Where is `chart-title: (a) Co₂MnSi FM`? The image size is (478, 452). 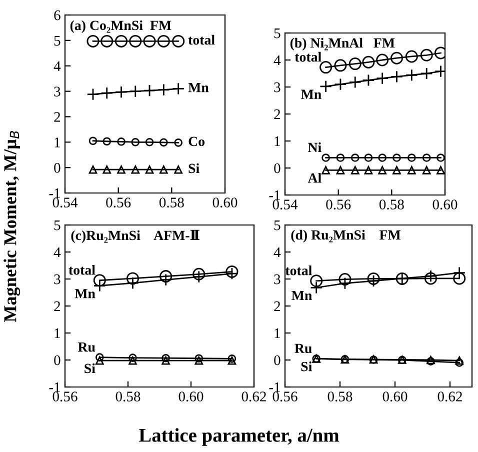 chart-title: (a) Co₂MnSi FM is located at coordinates (121, 26).